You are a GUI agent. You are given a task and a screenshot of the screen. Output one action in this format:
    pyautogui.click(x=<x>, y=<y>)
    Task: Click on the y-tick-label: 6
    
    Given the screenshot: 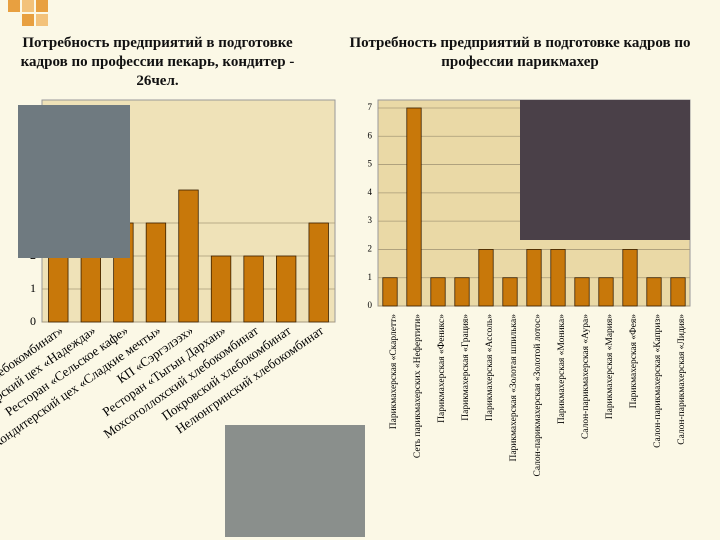 What is the action you would take?
    pyautogui.click(x=370, y=135)
    